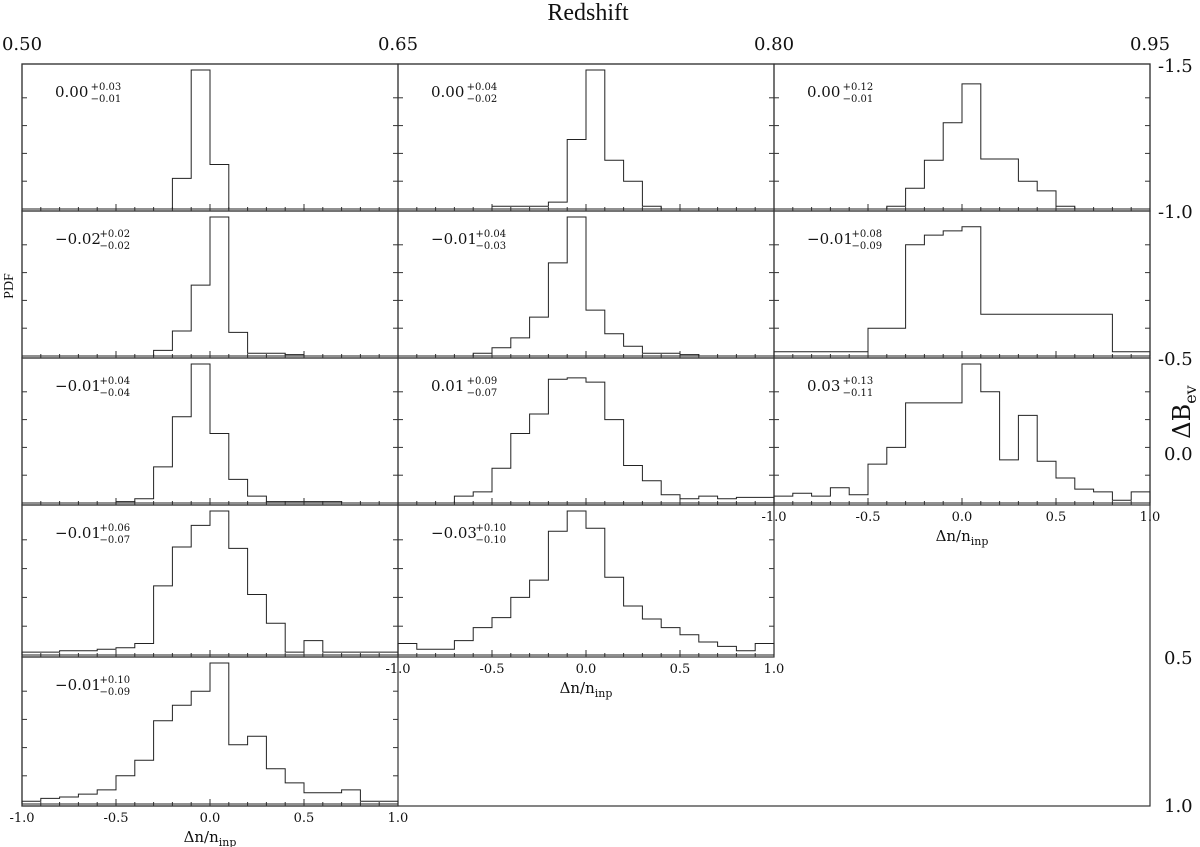 This screenshot has height=847, width=1200. I want to click on histogram-panel-2: 0.00 +0.04−0.02, so click(586, 137).